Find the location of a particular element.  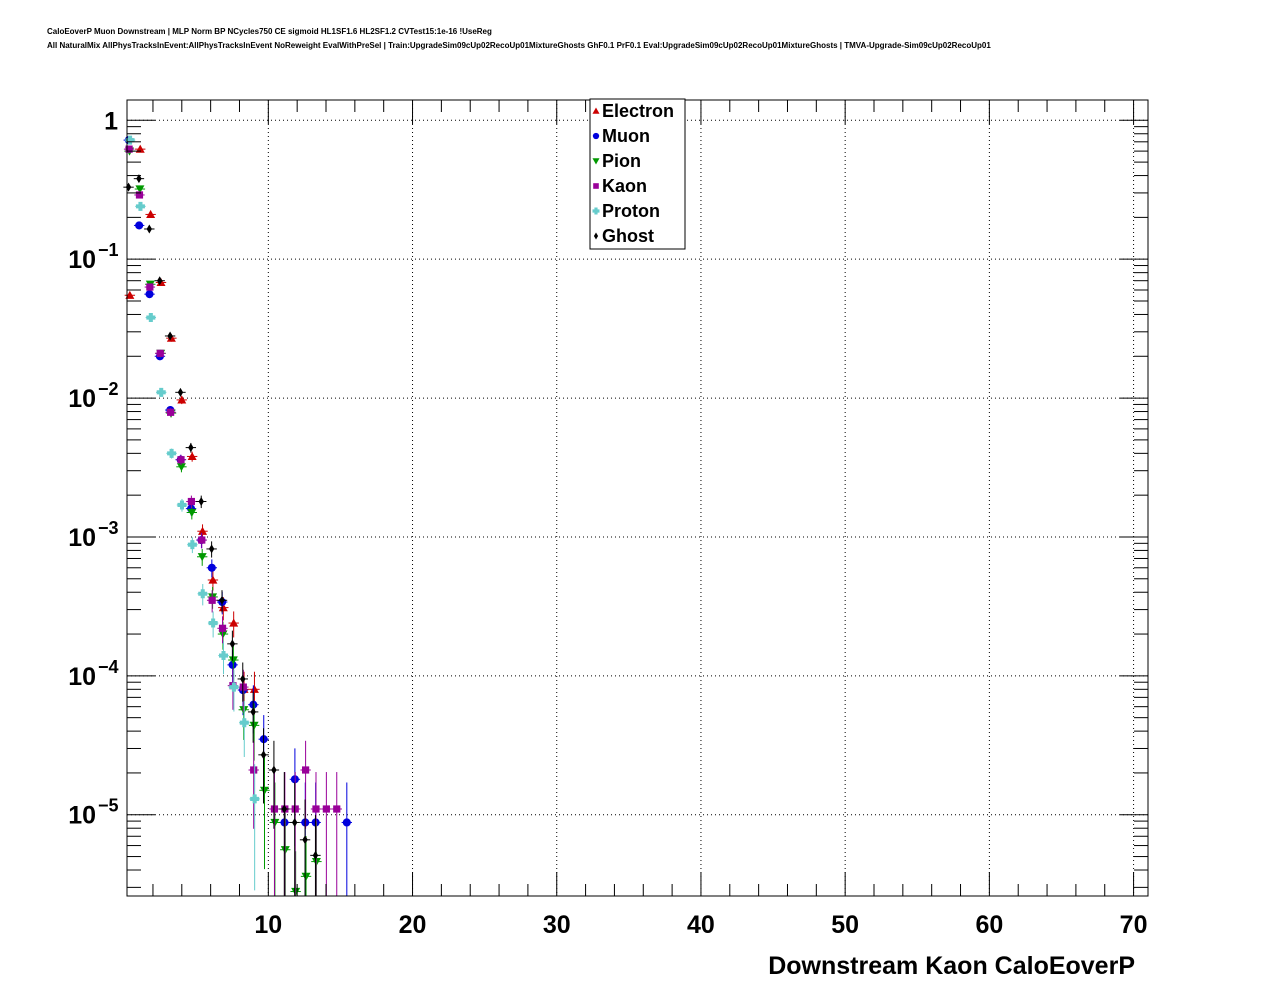

x-axis-title: Downstream Kaon CaloEoverP is located at coordinates (951, 966).